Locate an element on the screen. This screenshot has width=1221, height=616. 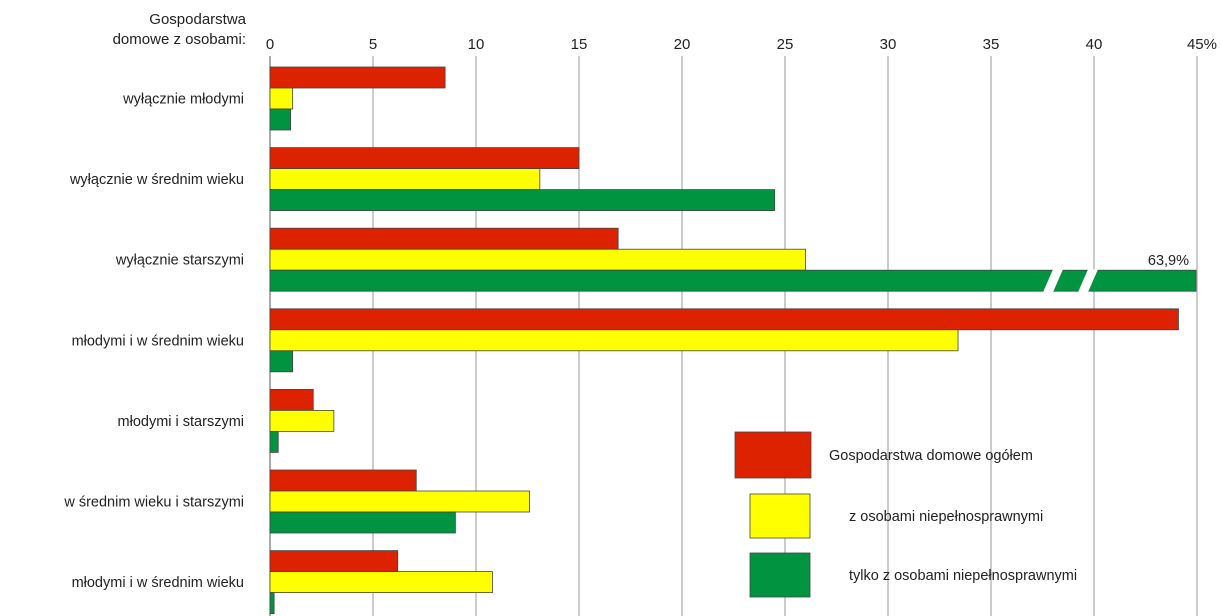
annotations: 63,9% is located at coordinates (1168, 261).